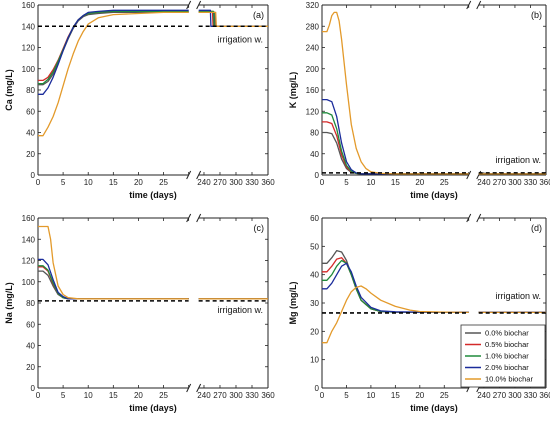 The height and width of the screenshot is (423, 550). What do you see at coordinates (509, 379) in the screenshot?
I see `legend-entry: 10.0% biochar` at bounding box center [509, 379].